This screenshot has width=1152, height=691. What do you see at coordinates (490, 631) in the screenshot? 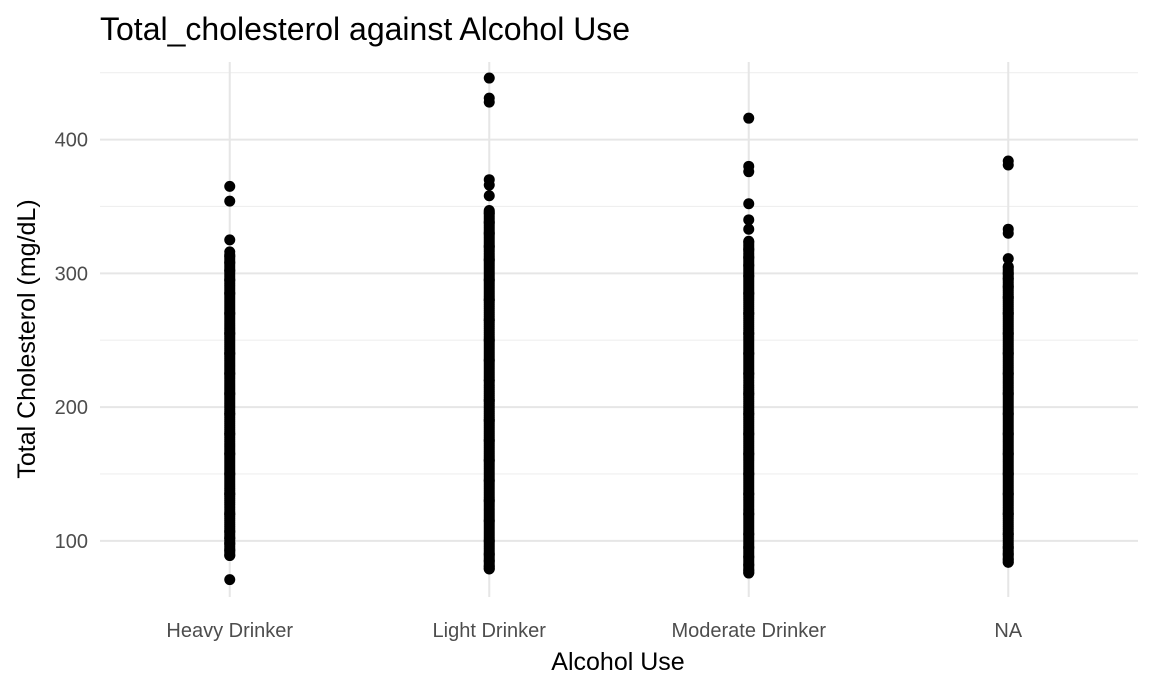
I see `x-tick-label: Light Drinker` at bounding box center [490, 631].